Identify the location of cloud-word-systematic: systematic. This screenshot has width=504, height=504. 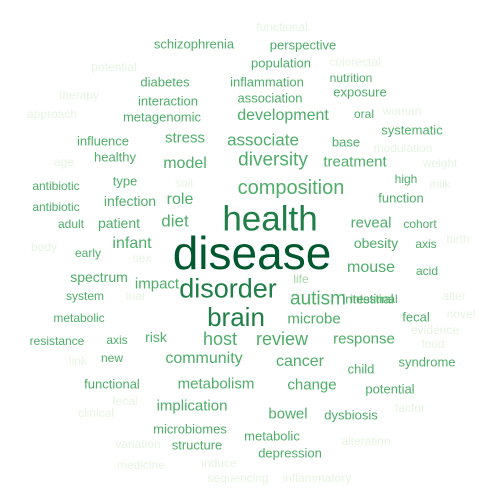
(412, 130).